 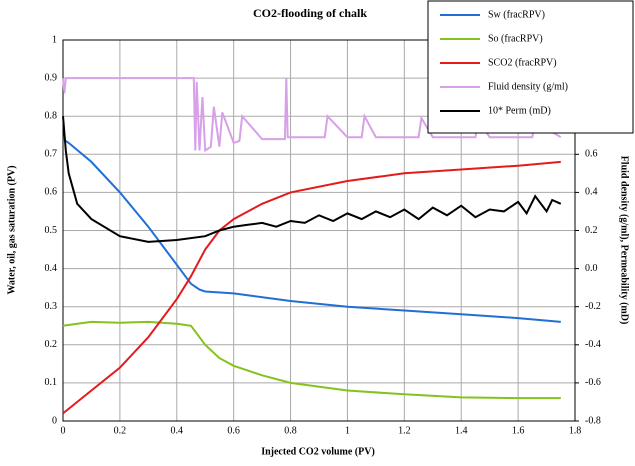 I want to click on legend-label: SCO2 (fracRPV), so click(x=522, y=62).